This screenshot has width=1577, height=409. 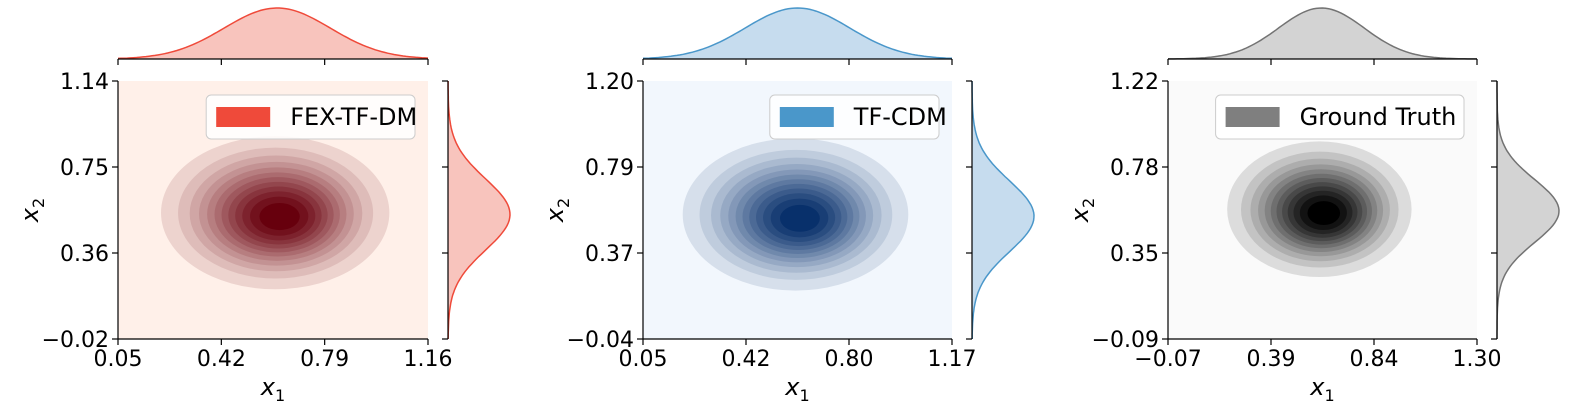 I want to click on legend-label: Ground Truth, so click(x=1378, y=117).